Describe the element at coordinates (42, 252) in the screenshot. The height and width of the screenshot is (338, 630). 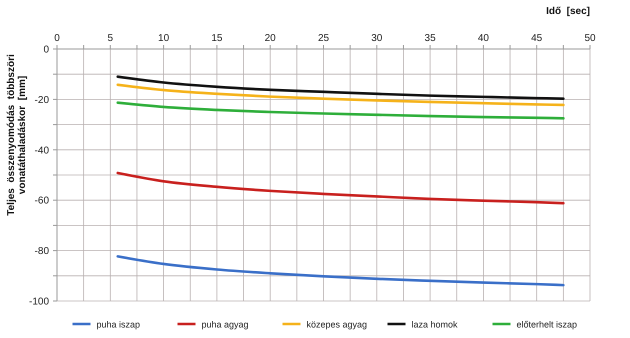
I see `y-tick-label: -80` at that location.